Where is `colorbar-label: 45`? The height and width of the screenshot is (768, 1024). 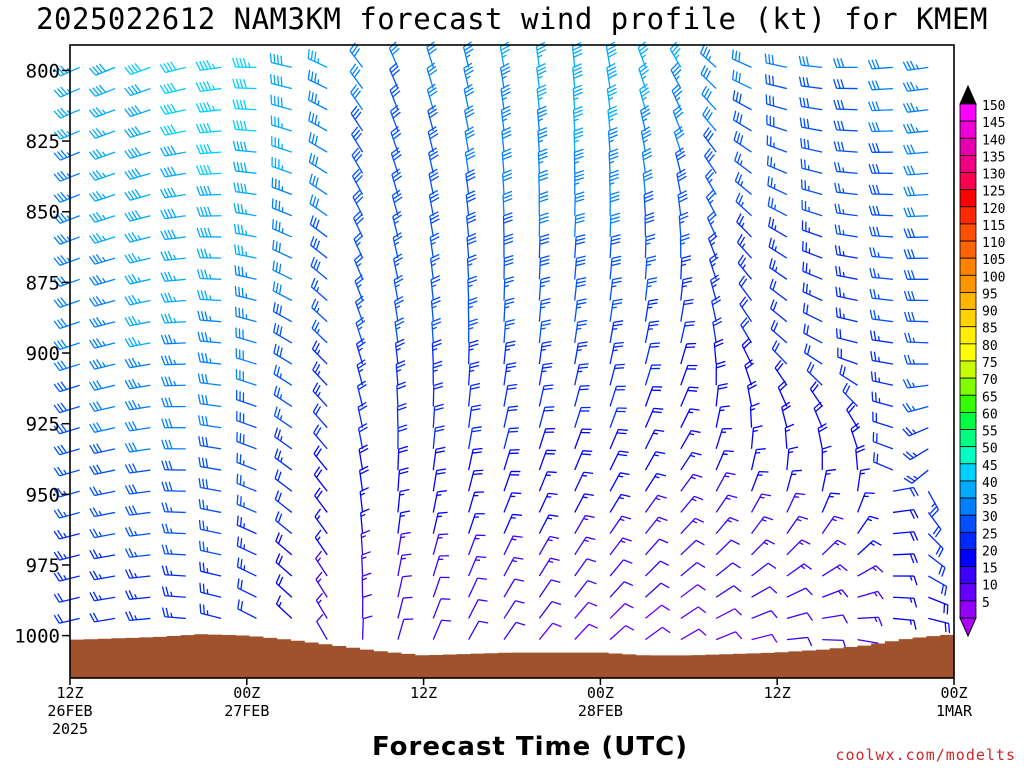 colorbar-label: 45 is located at coordinates (990, 466).